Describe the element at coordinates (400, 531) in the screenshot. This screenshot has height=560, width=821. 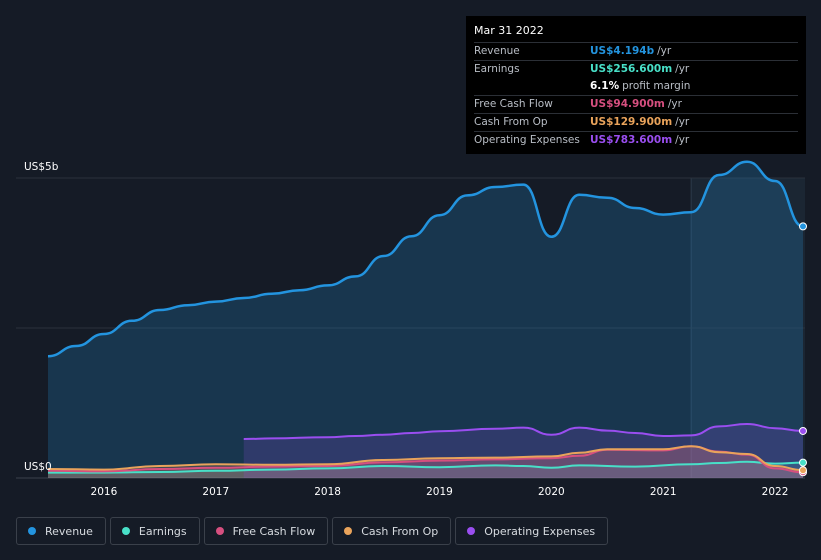
I see `legend-label: Cash From Op` at that location.